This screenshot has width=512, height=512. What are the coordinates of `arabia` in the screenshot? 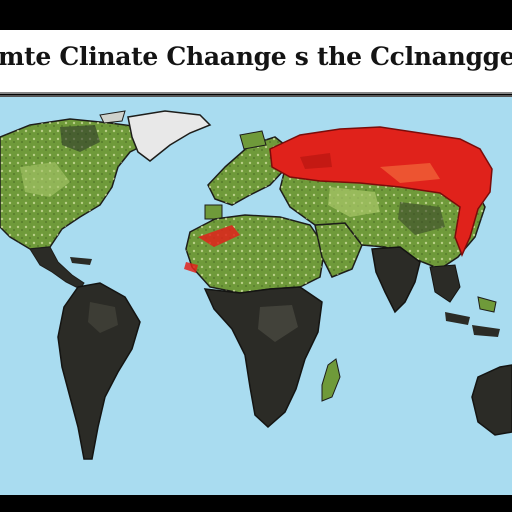 It's located at (338, 250).